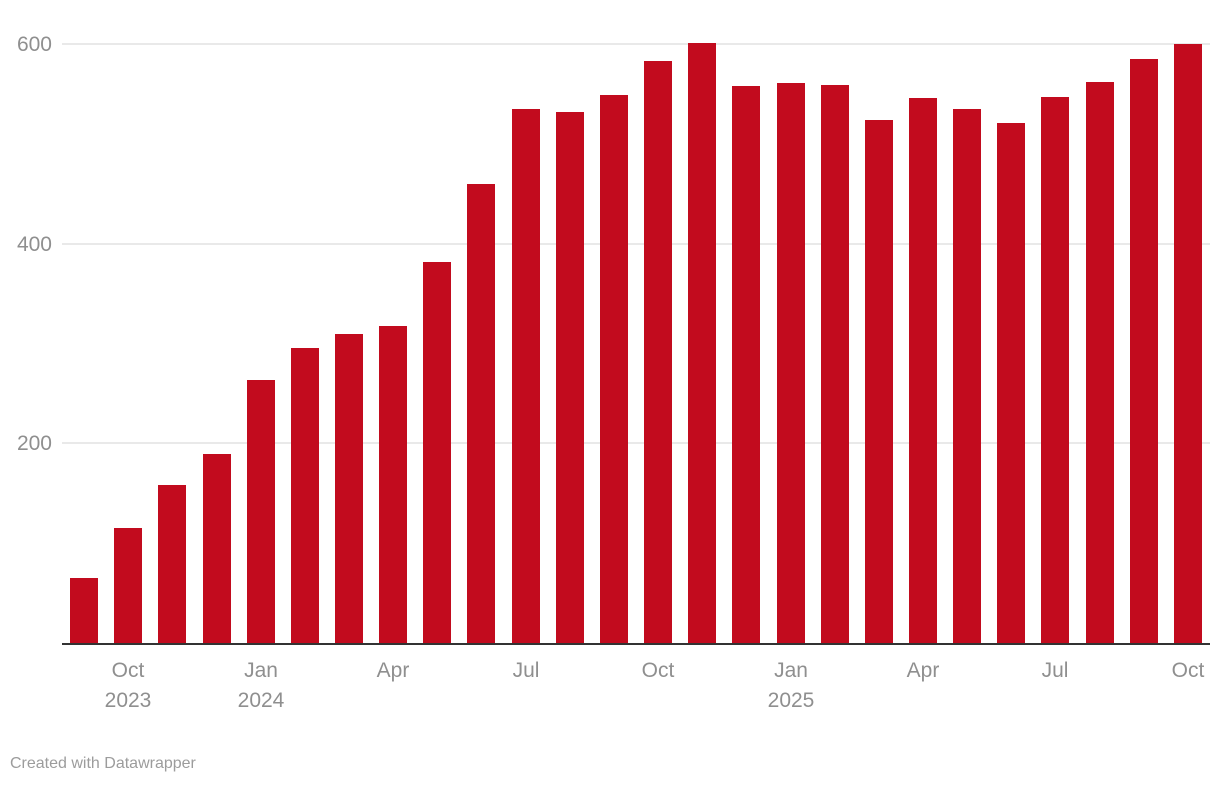 The image size is (1220, 788). Describe the element at coordinates (923, 371) in the screenshot. I see `bar-apr-2025` at that location.